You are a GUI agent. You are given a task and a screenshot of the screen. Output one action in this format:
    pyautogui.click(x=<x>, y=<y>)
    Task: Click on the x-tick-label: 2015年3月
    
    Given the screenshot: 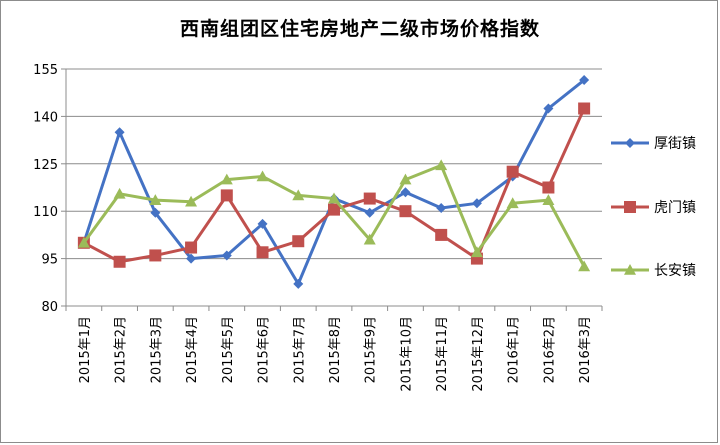 What is the action you would take?
    pyautogui.click(x=156, y=349)
    